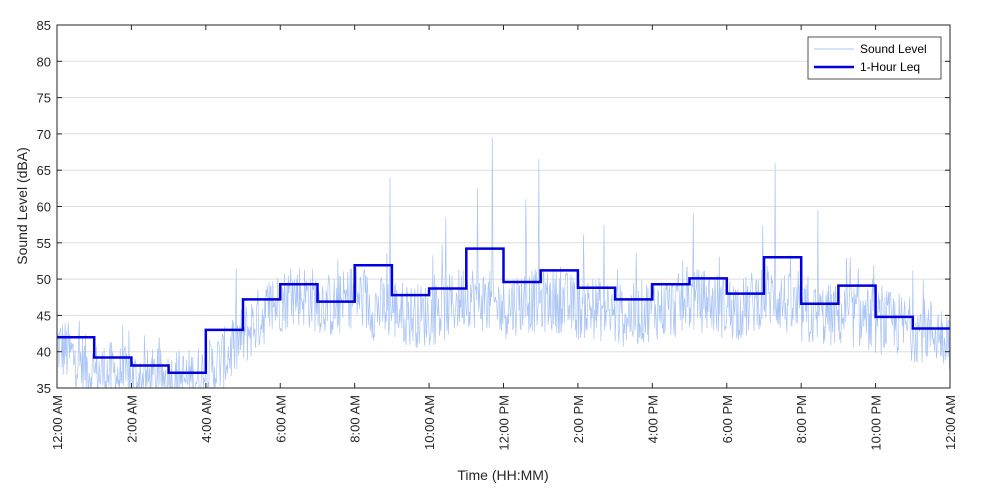  I want to click on legend: Sound Level 1-Hour Leq, so click(874, 58).